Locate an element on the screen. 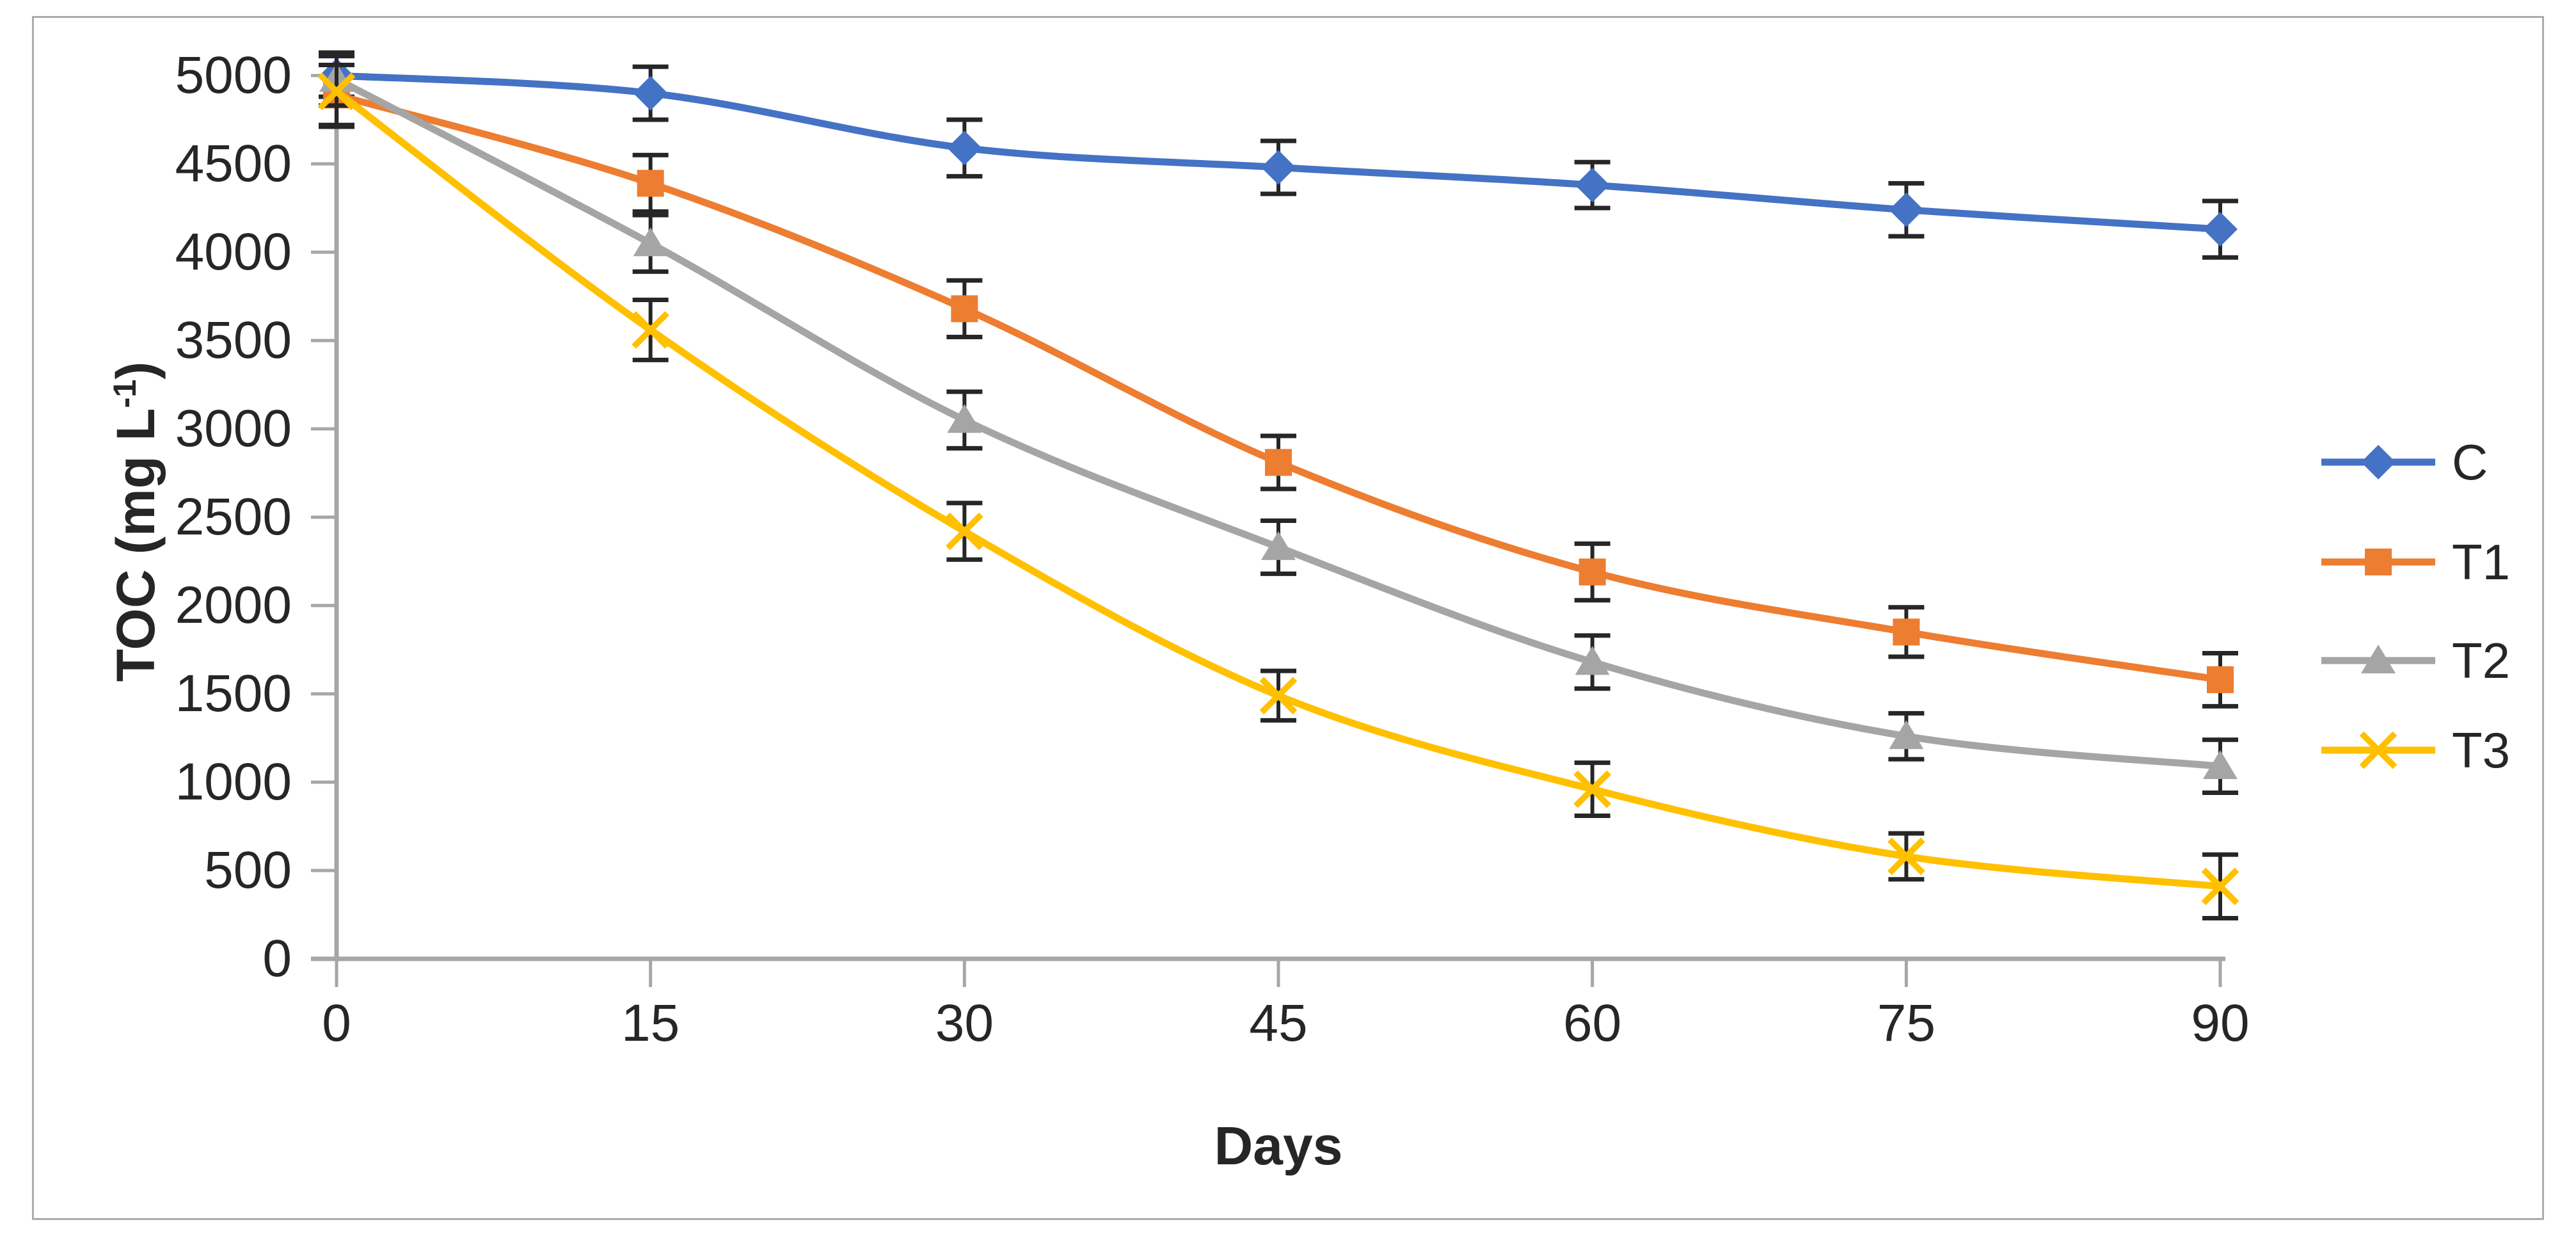 The width and height of the screenshot is (2576, 1236). y-tick-label: 1500 is located at coordinates (234, 693).